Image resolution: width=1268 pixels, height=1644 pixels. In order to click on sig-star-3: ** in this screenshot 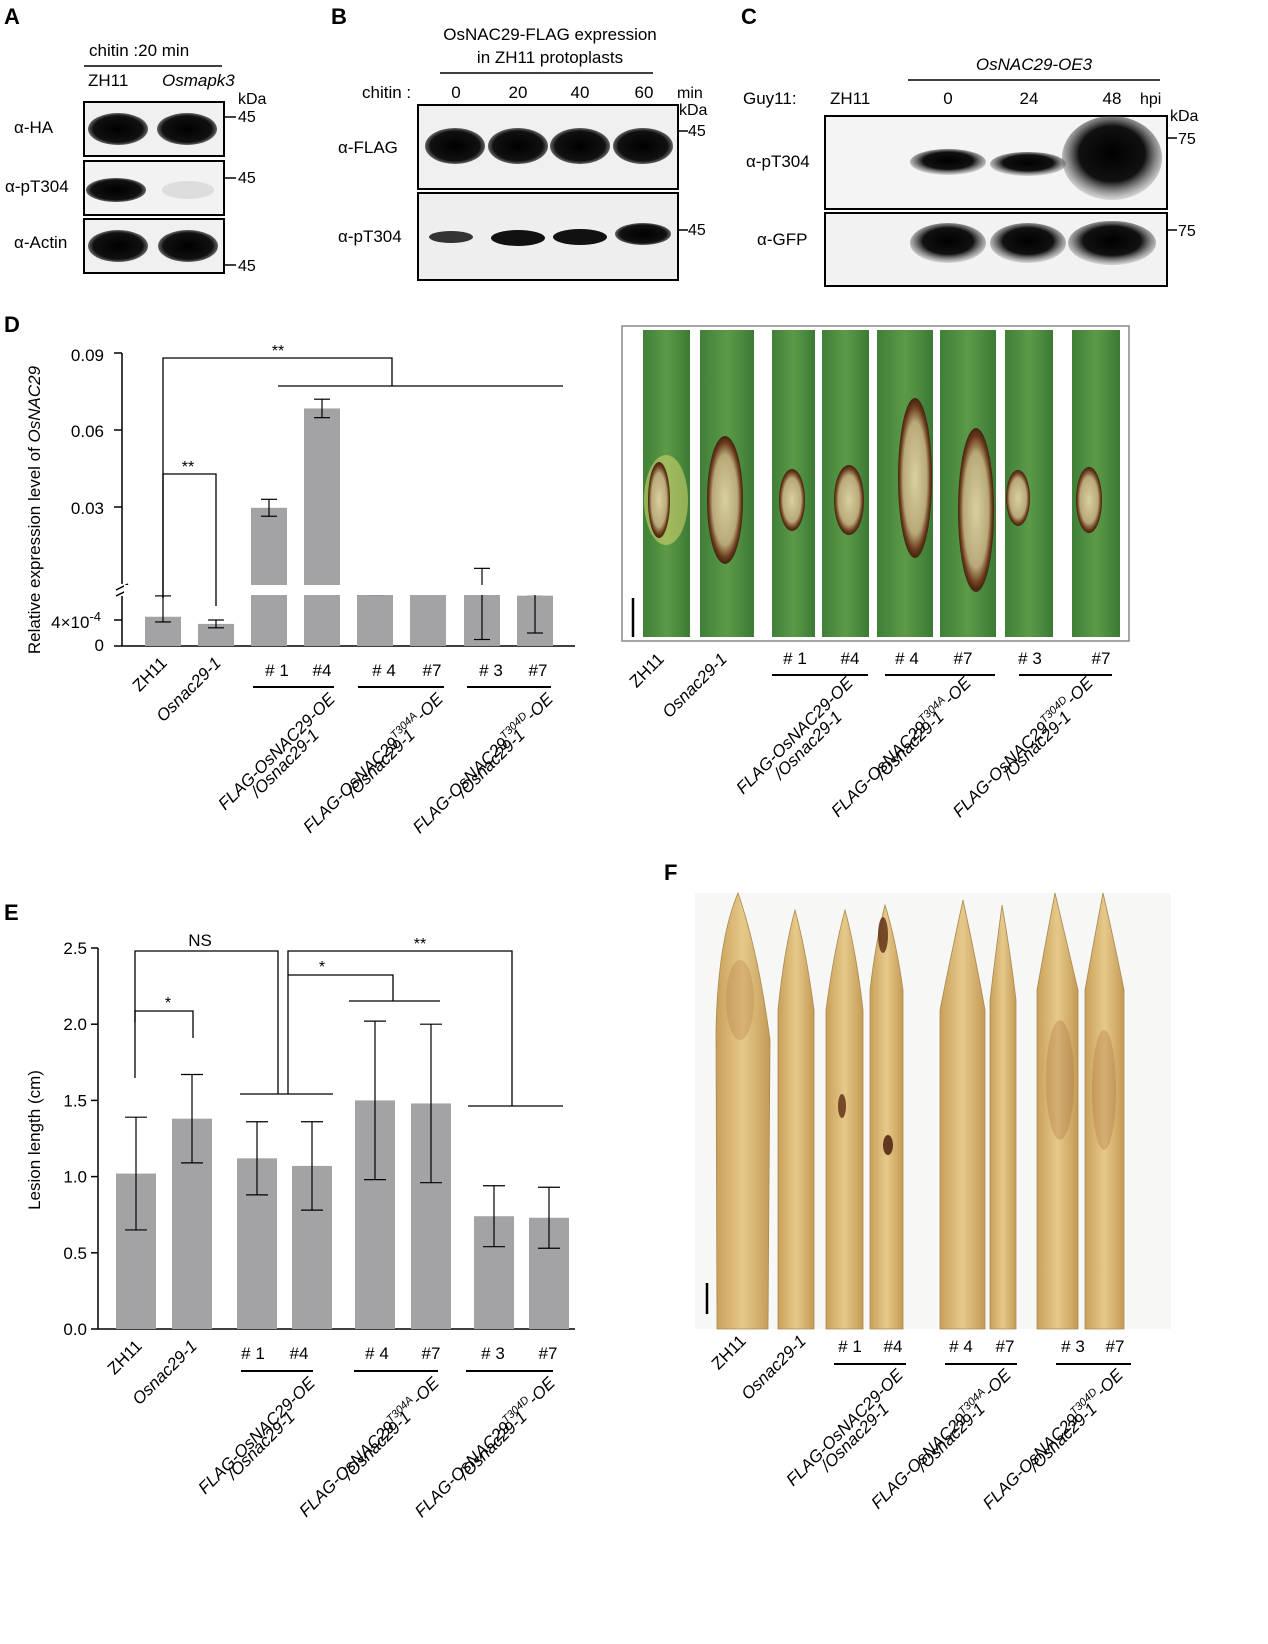, I will do `click(420, 944)`.